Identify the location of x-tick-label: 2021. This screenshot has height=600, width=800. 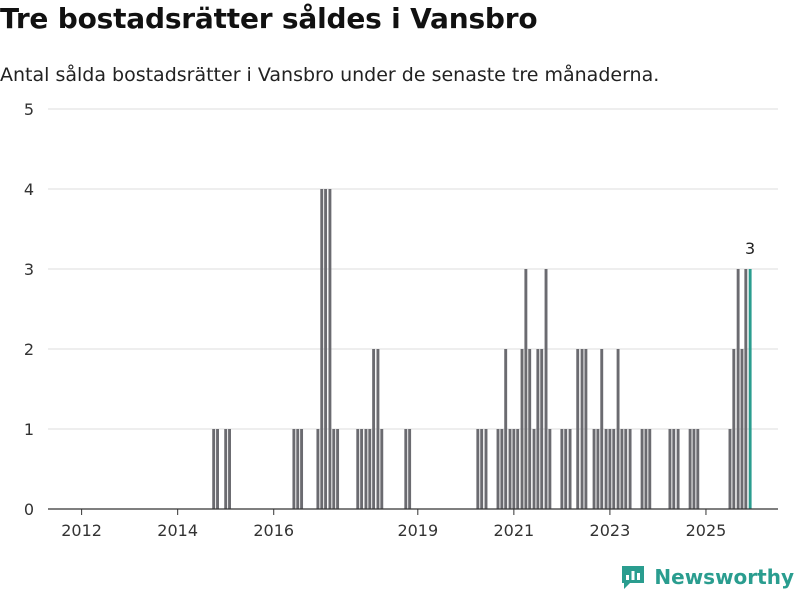
(513, 530).